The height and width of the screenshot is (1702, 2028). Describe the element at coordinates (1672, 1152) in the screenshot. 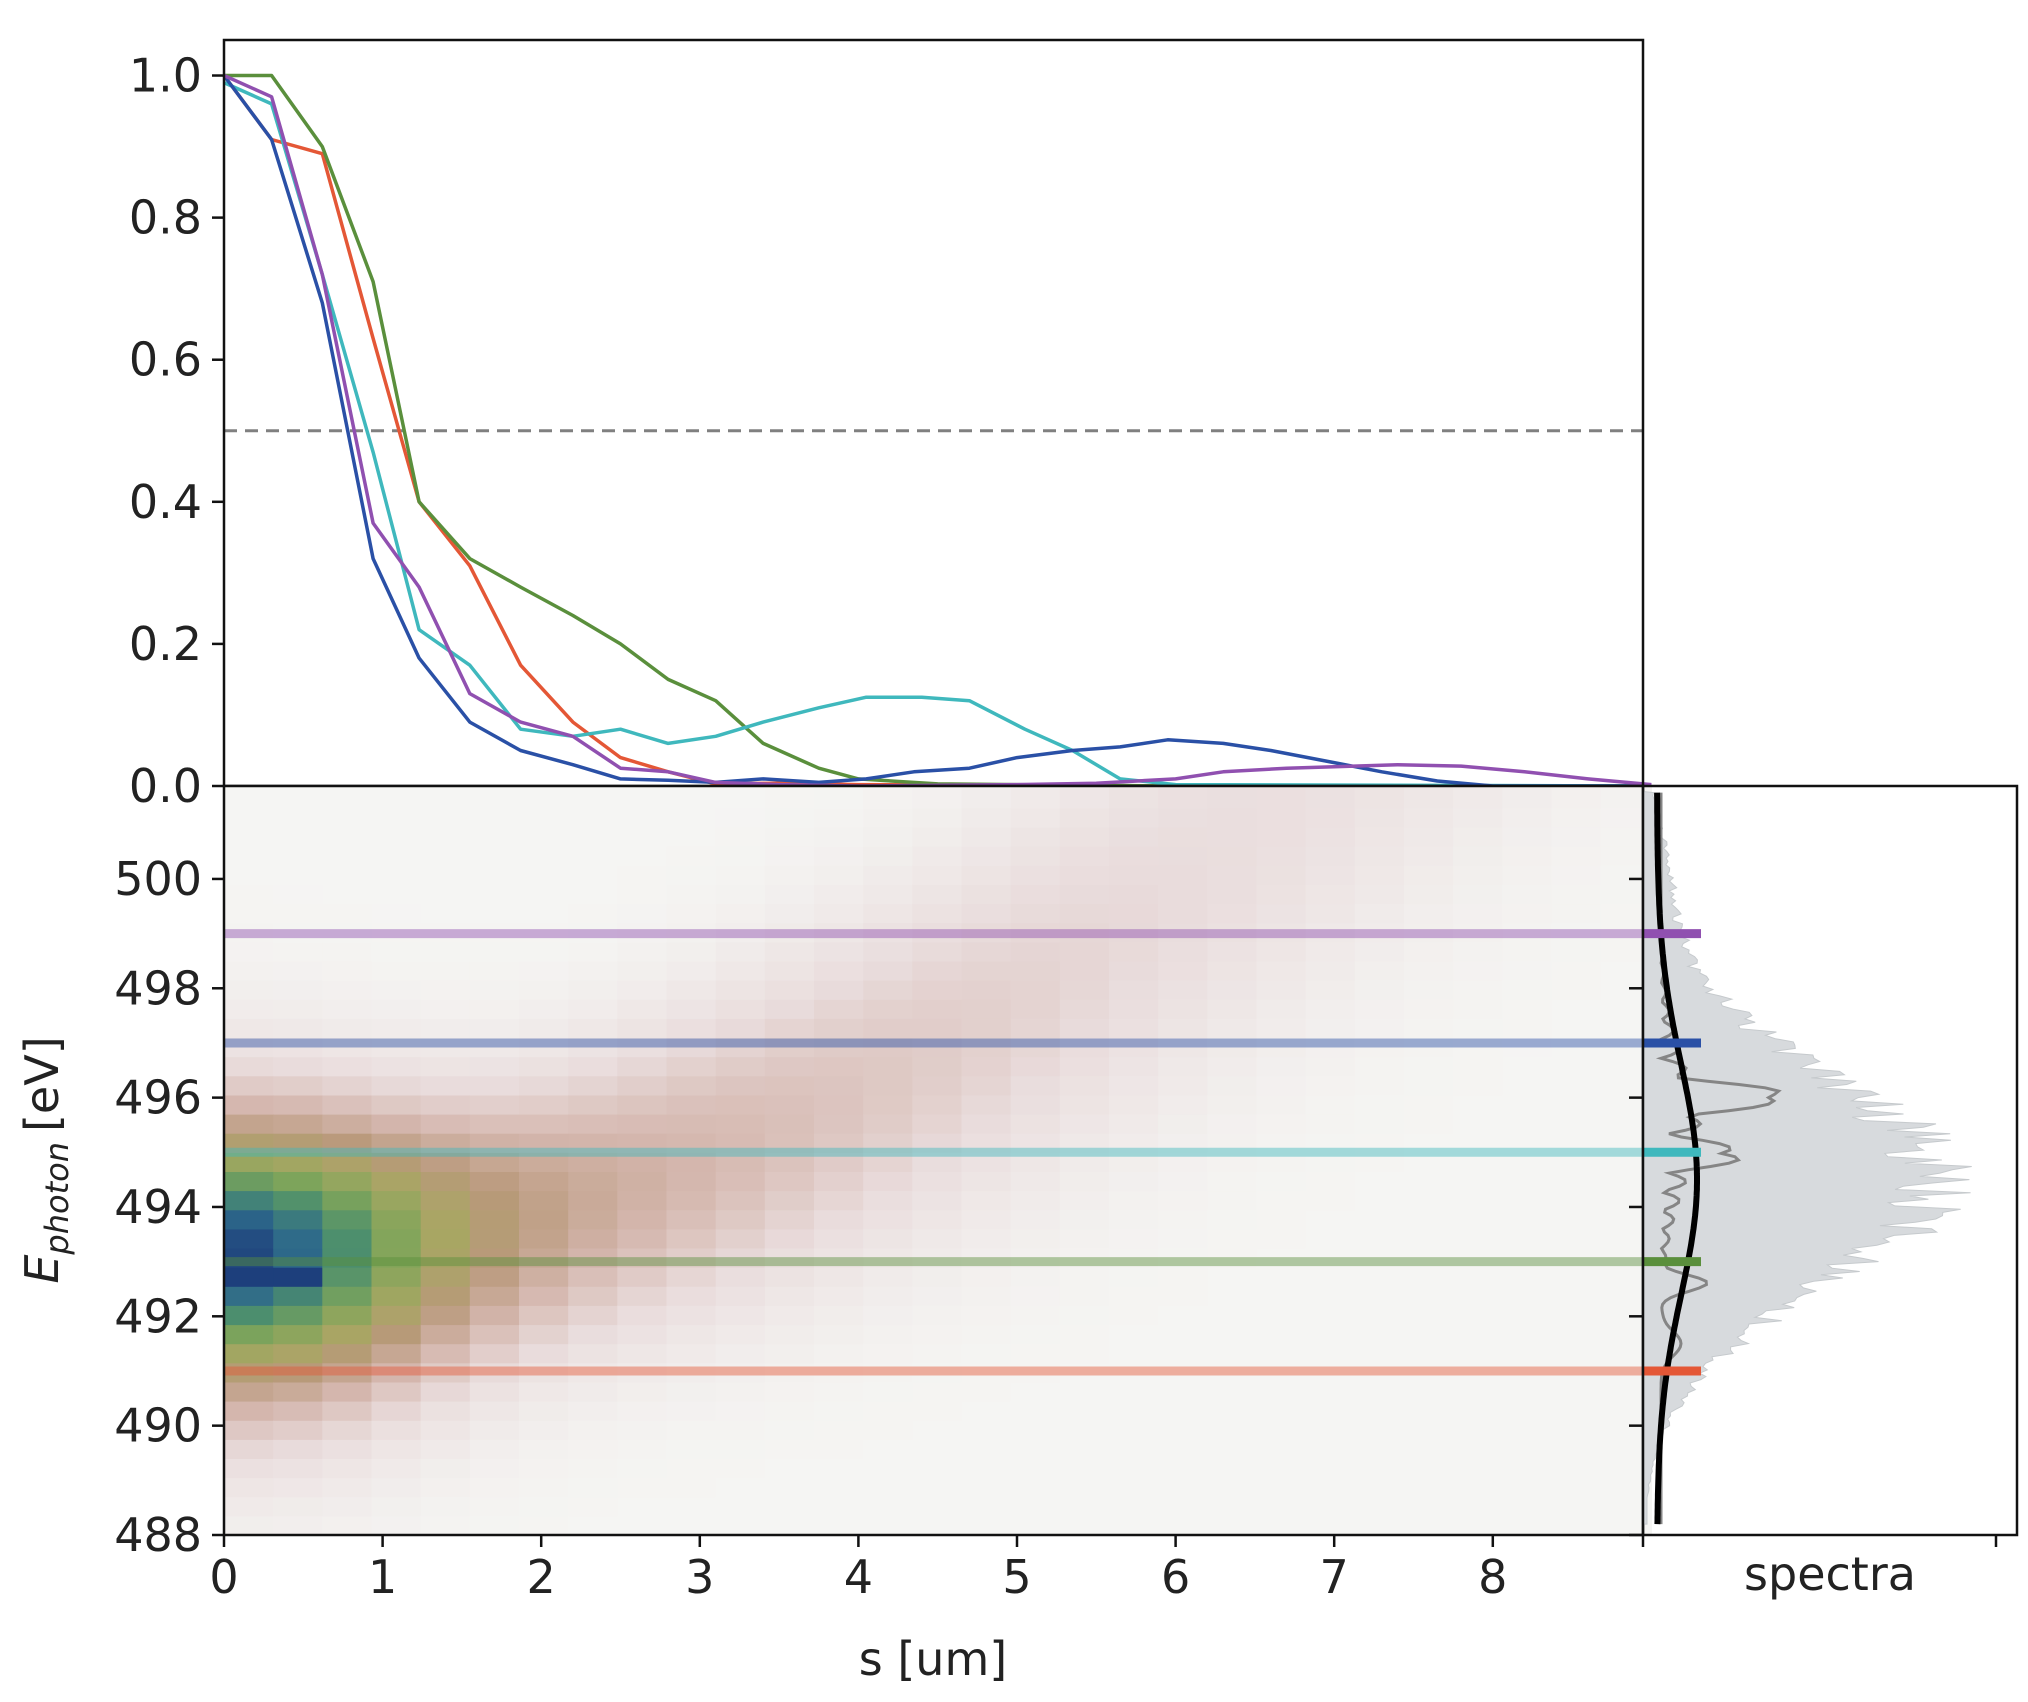

I see `spectra-energy-markers` at that location.